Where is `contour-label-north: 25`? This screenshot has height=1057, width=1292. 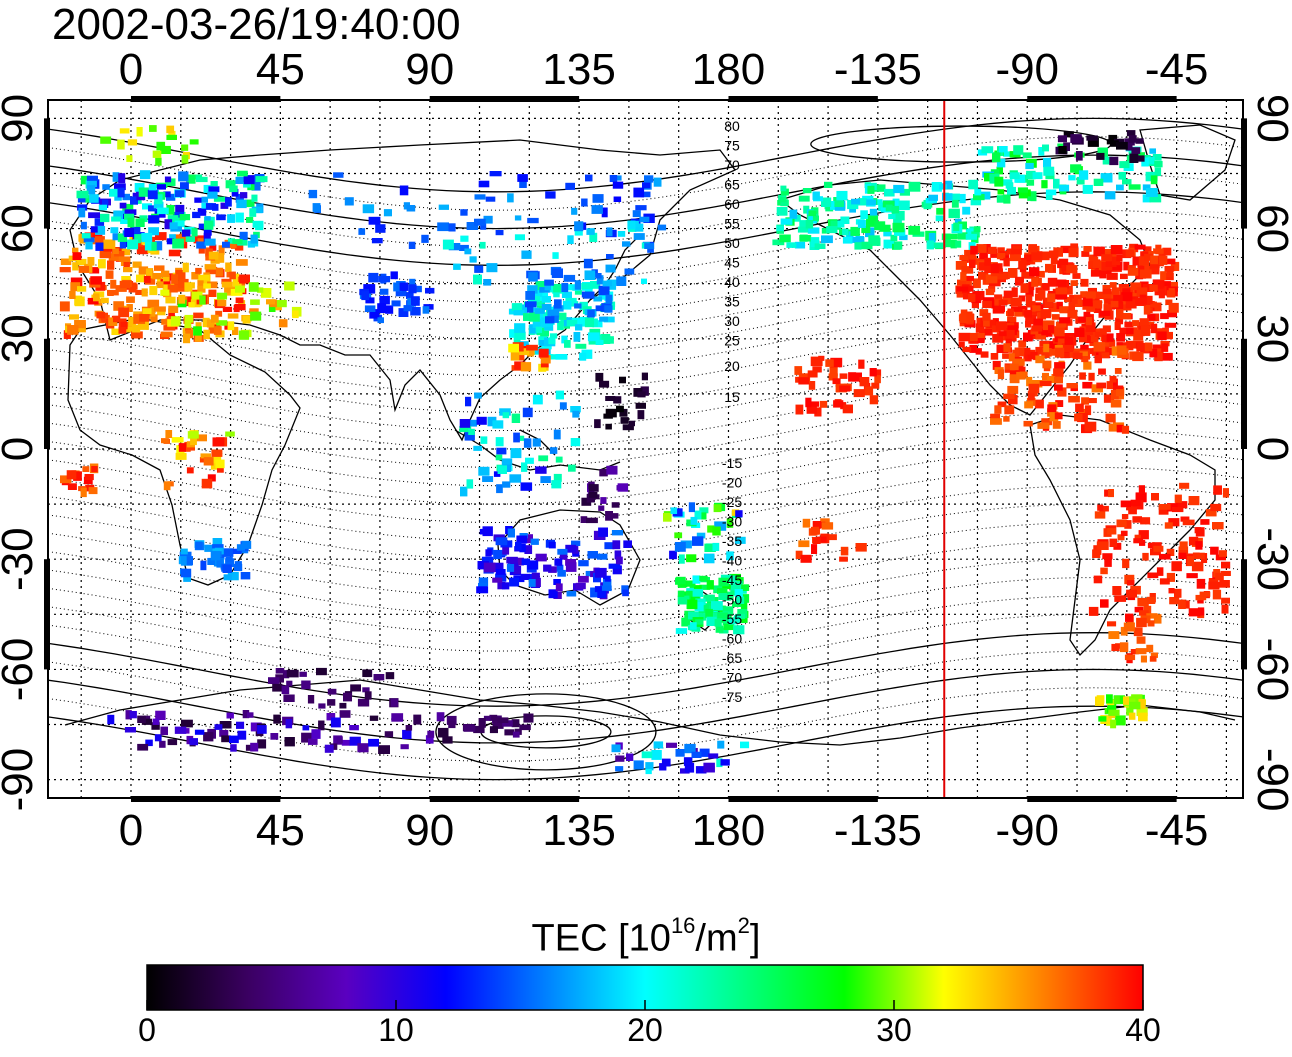
contour-label-north: 25 is located at coordinates (732, 341).